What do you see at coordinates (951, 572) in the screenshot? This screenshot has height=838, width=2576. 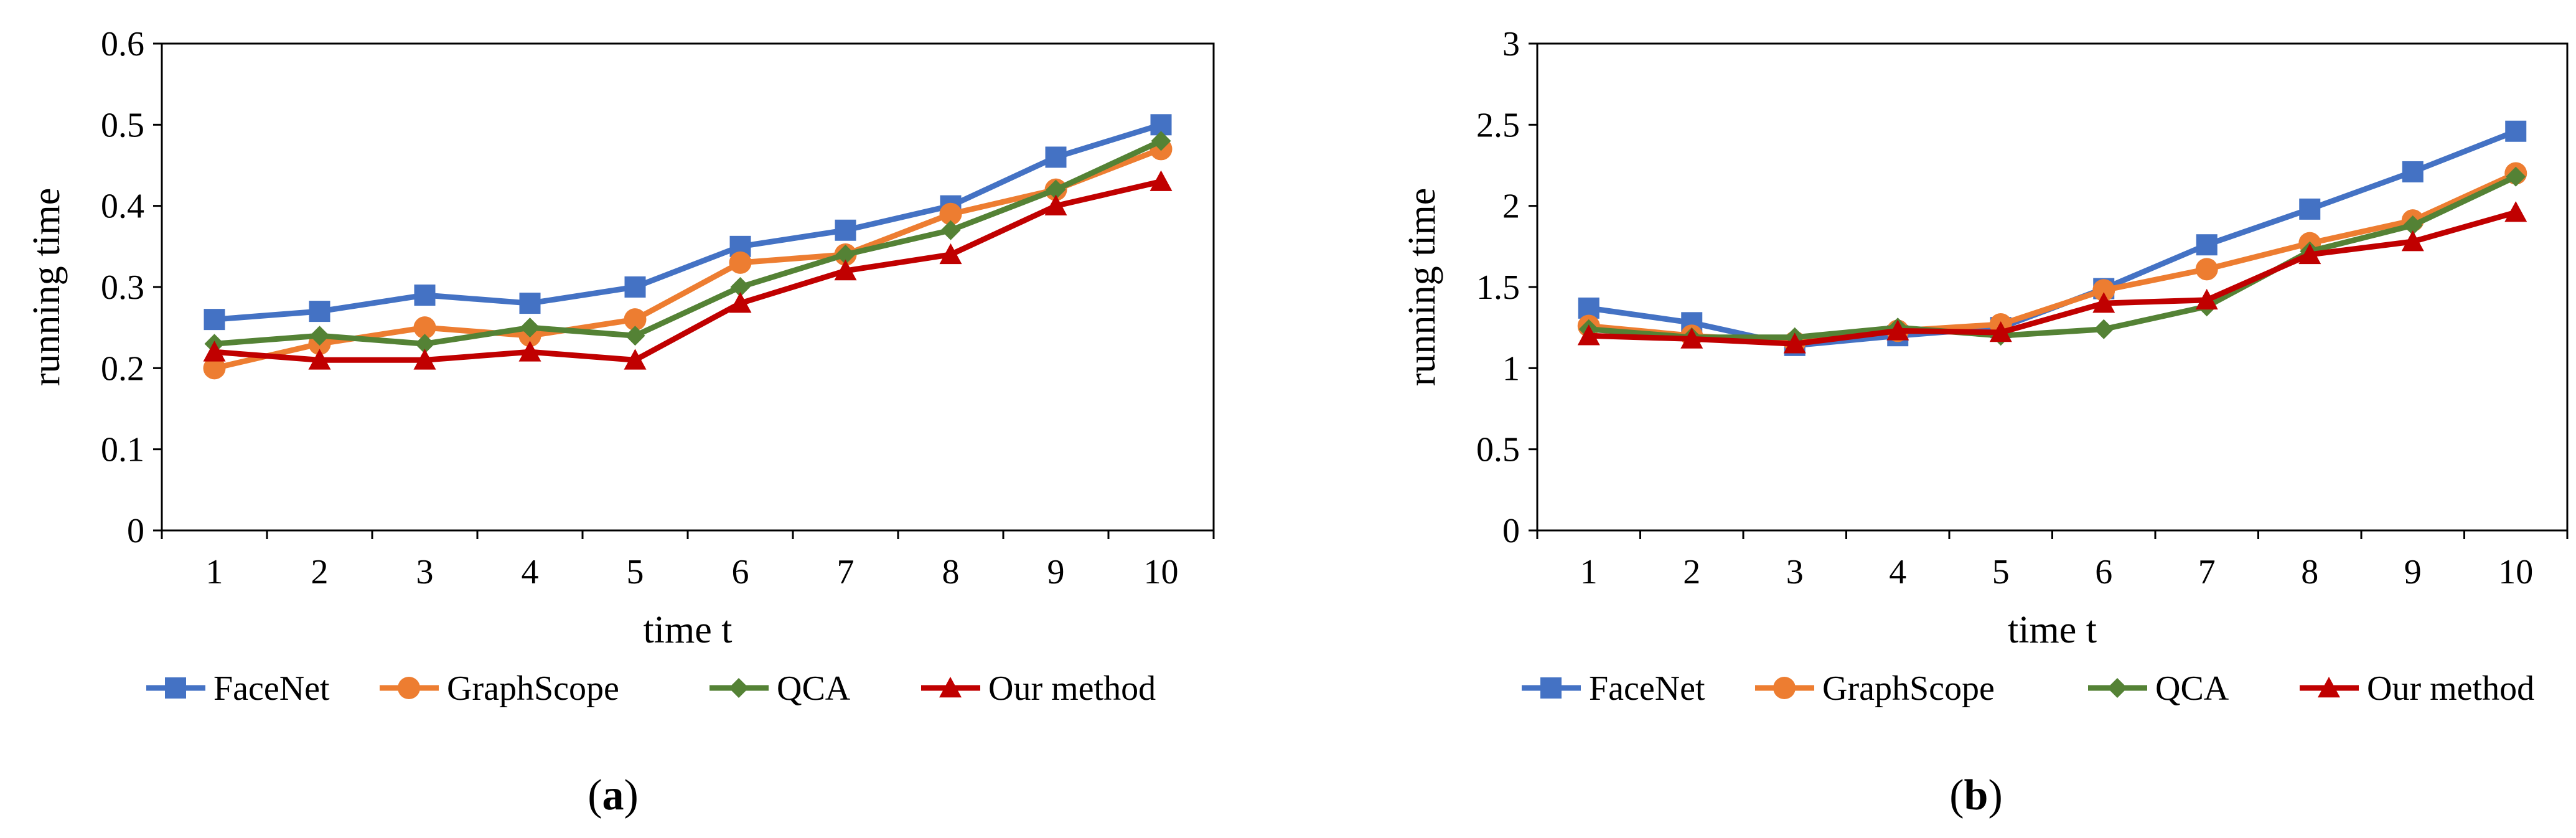 I see `x-tick-label: 8` at bounding box center [951, 572].